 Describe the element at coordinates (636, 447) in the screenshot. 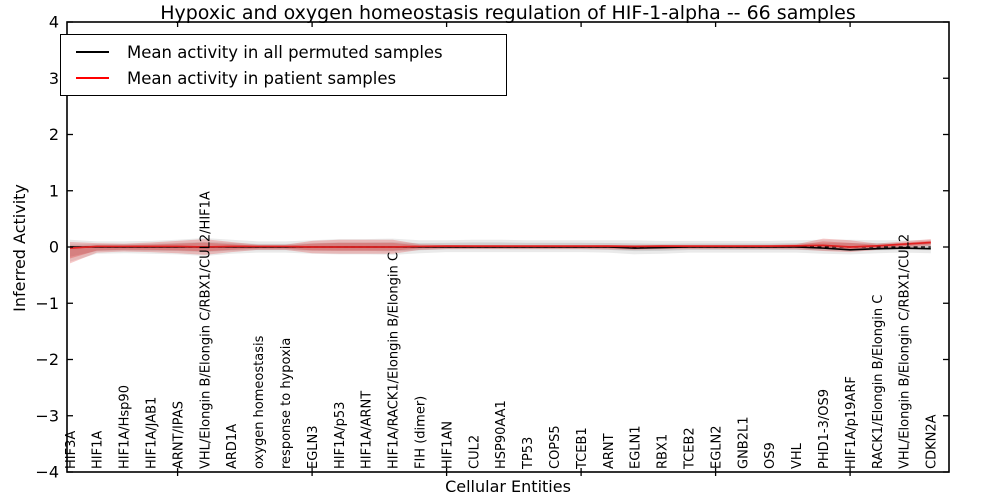

I see `x-tick-label: EGLN1` at that location.